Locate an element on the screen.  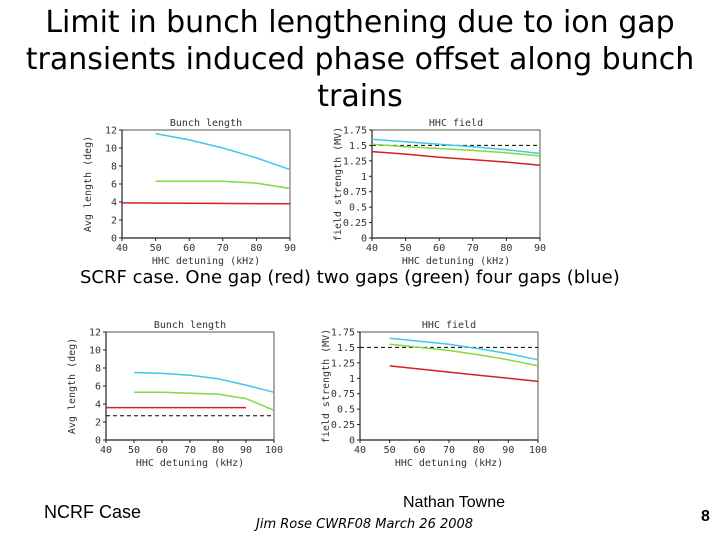
author-name: Nathan Towne is located at coordinates (454, 502).